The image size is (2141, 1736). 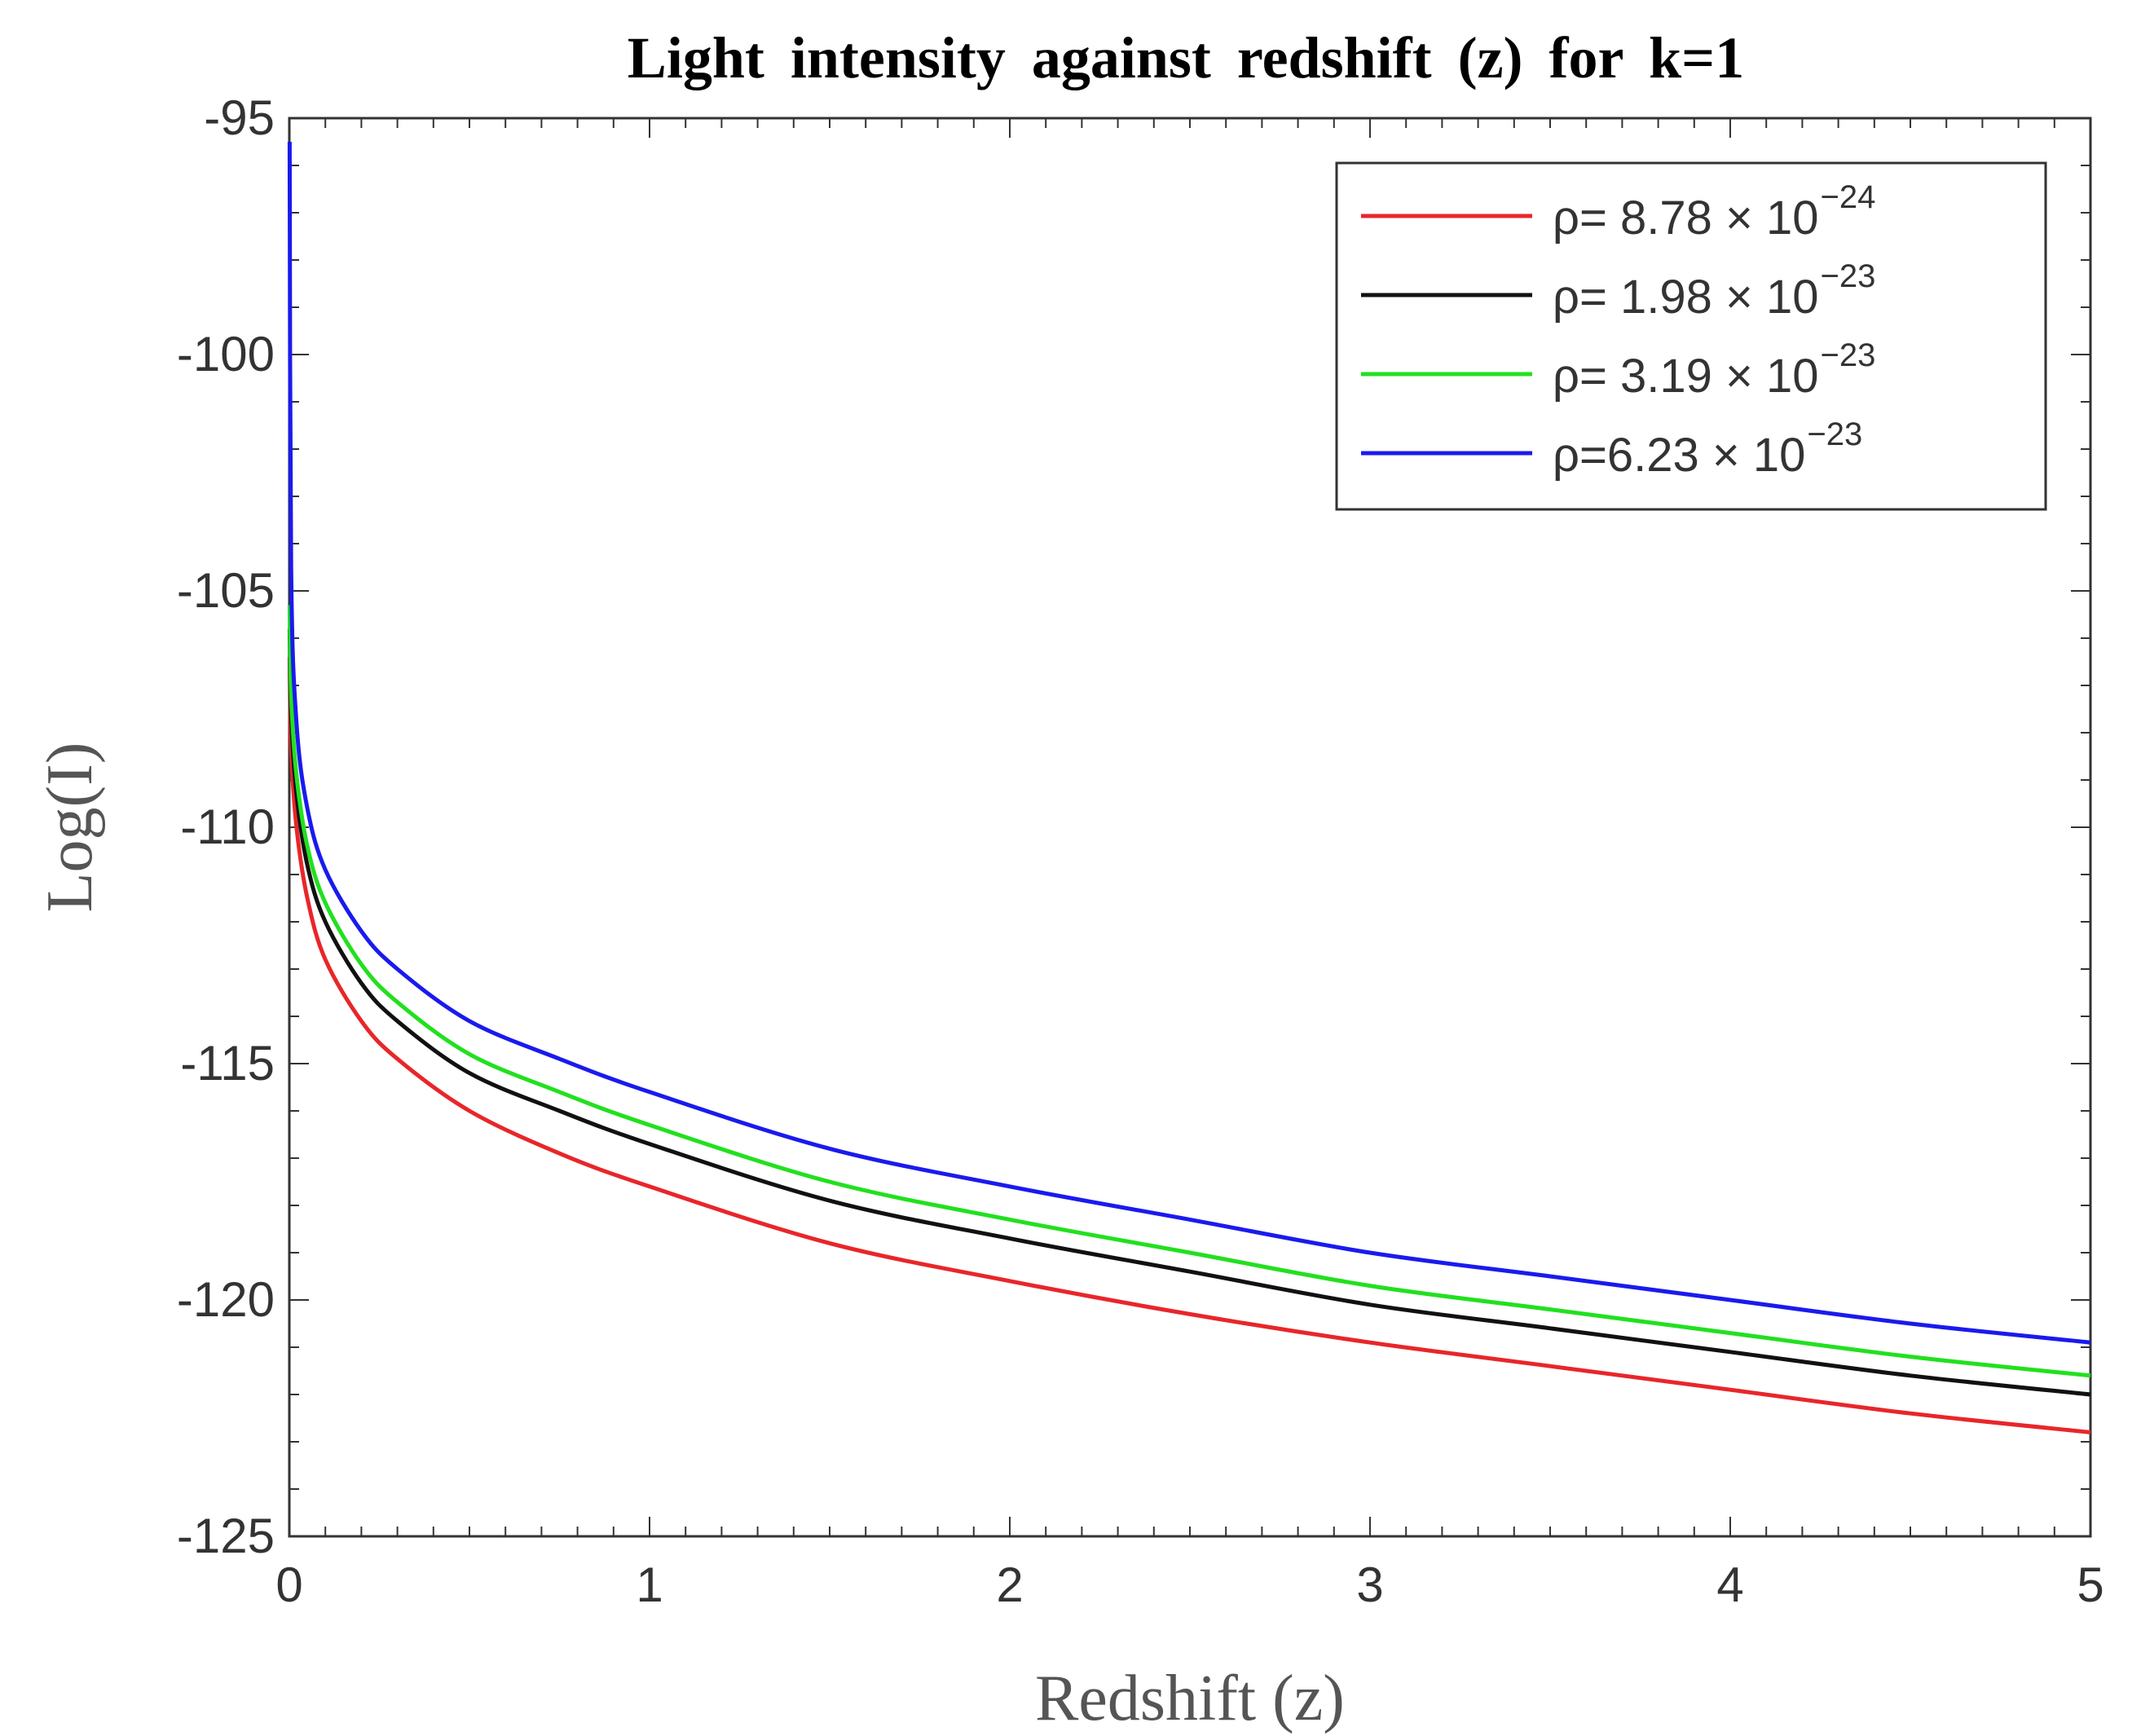 What do you see at coordinates (1679, 455) in the screenshot?
I see `legend-label-4: ρ=6.23 × 10` at bounding box center [1679, 455].